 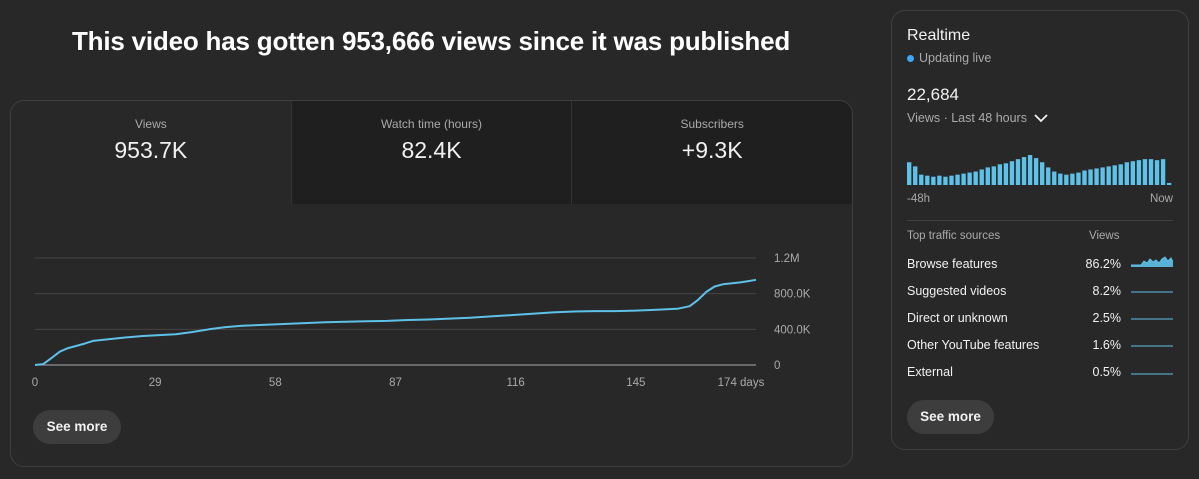 What do you see at coordinates (741, 383) in the screenshot?
I see `x-tick-label: 174 days` at bounding box center [741, 383].